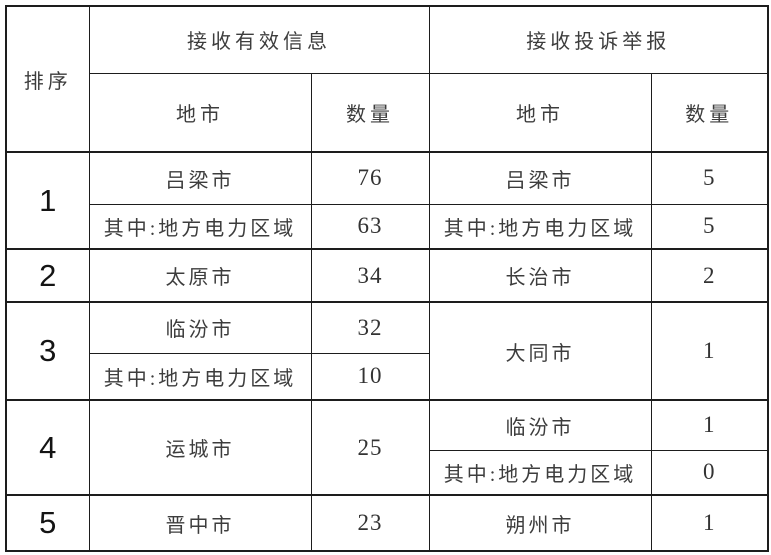 The height and width of the screenshot is (555, 771). I want to click on table-row: 2 太原市 34 长治市 2, so click(387, 275).